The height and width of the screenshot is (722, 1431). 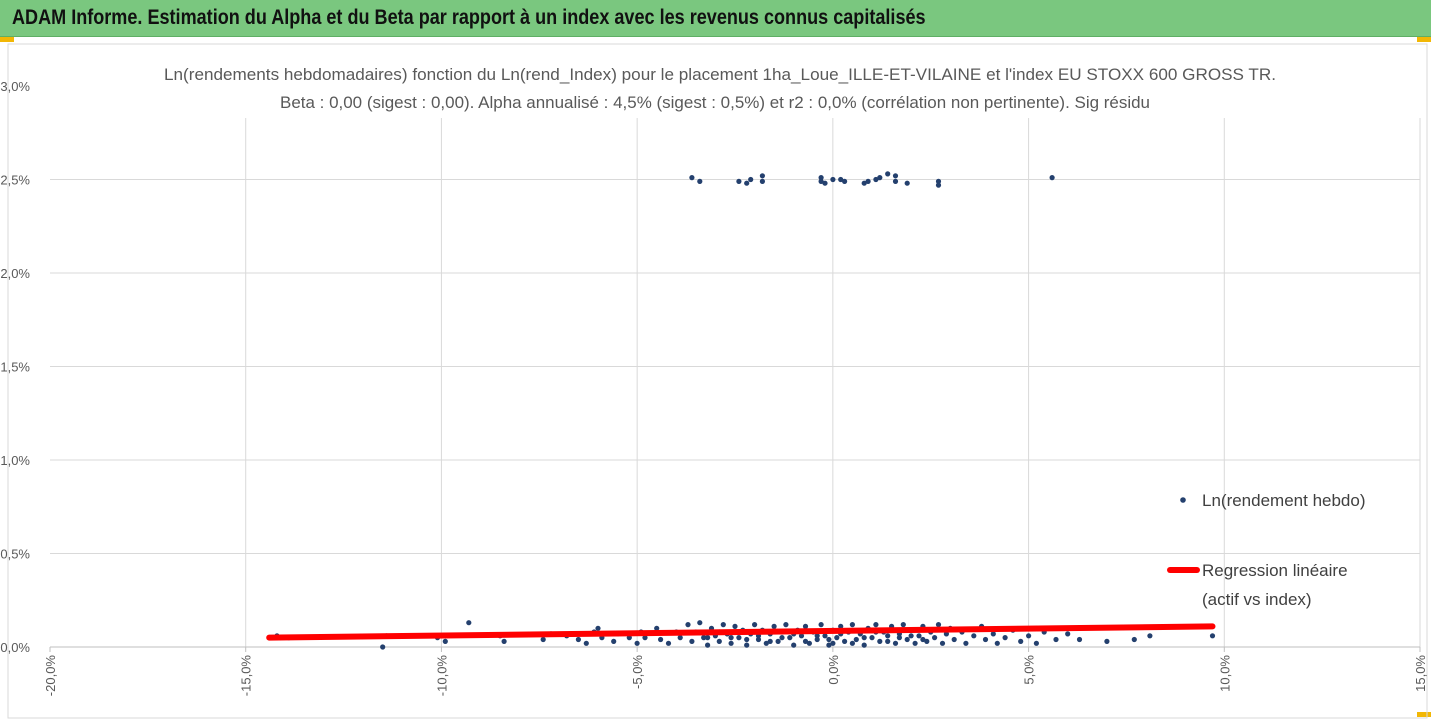 What do you see at coordinates (833, 670) in the screenshot?
I see `x-tick-label: 0,0%` at bounding box center [833, 670].